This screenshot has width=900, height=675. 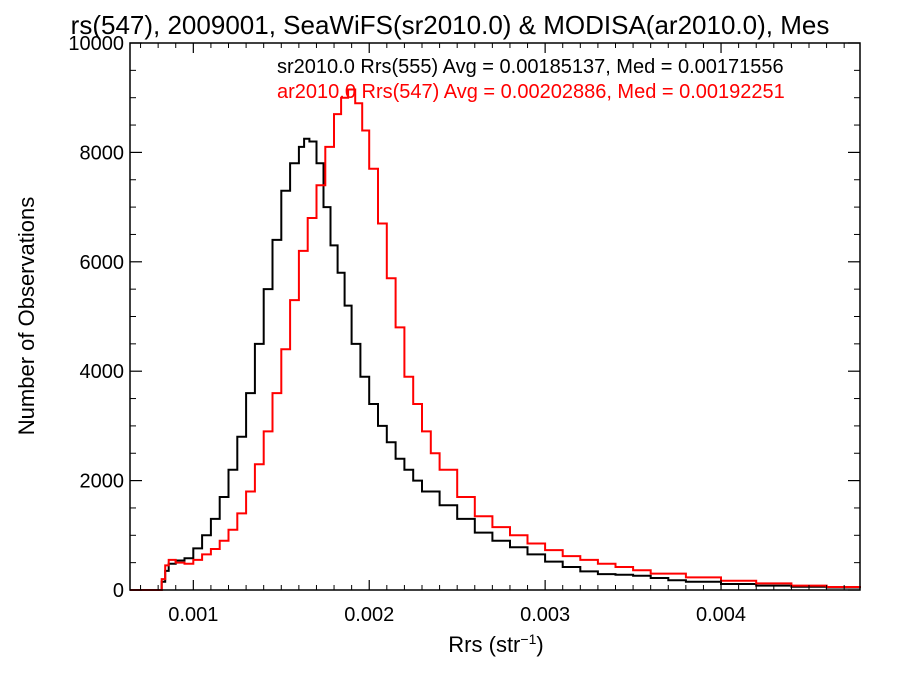 I want to click on y-tick-label: 10000, so click(x=96, y=44).